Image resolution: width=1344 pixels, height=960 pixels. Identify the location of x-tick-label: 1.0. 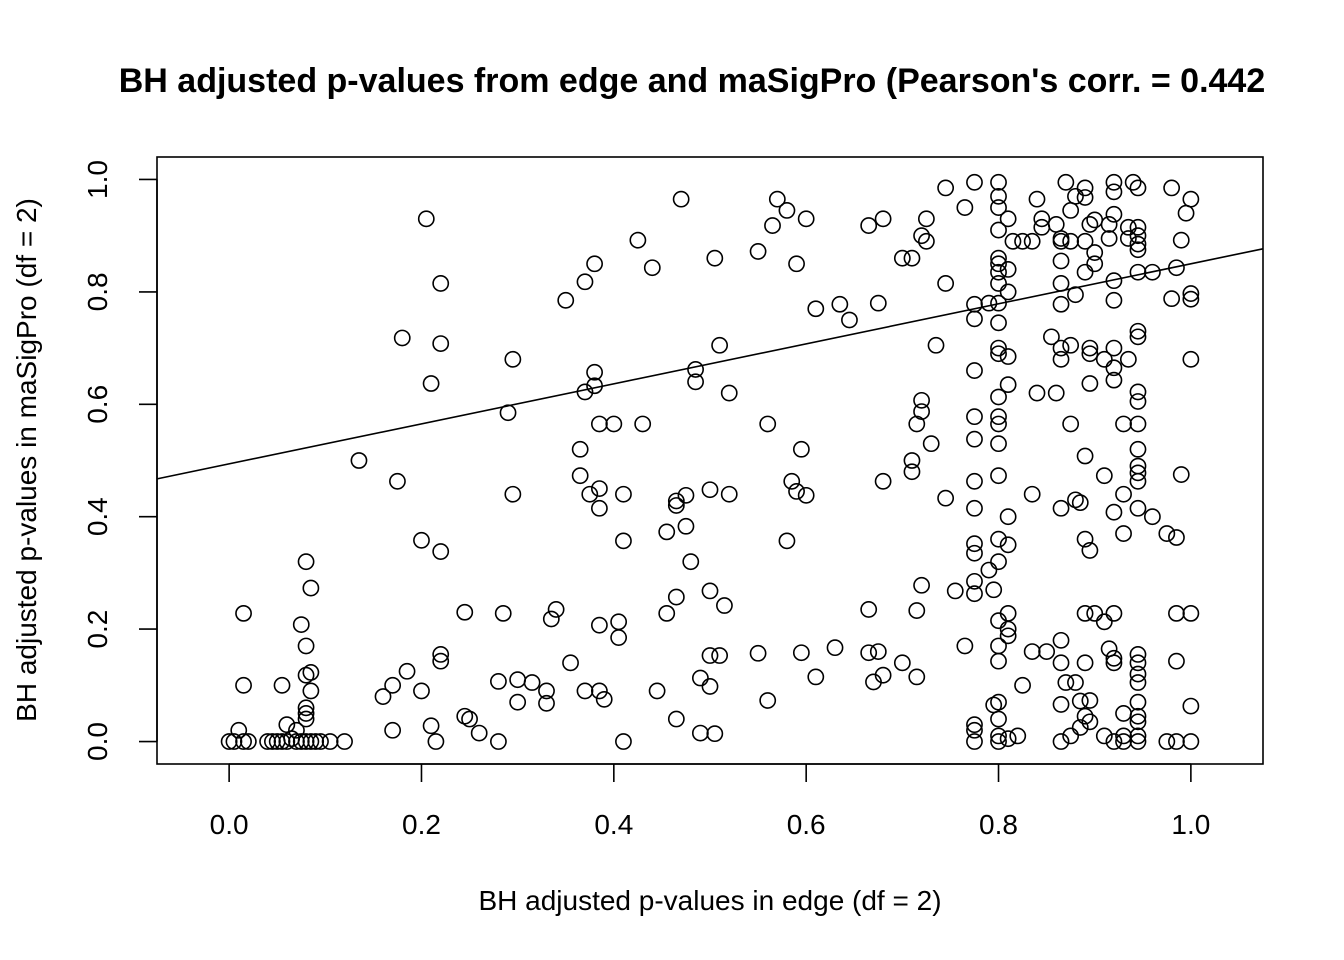
(1190, 824).